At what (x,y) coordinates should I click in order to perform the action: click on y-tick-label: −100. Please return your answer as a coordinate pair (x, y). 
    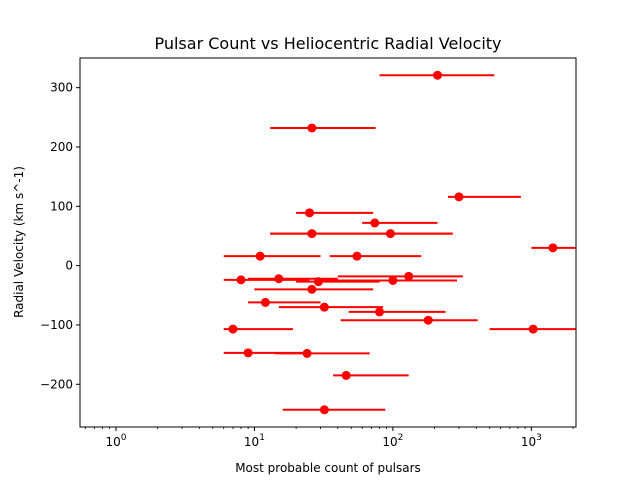
    Looking at the image, I should click on (56, 325).